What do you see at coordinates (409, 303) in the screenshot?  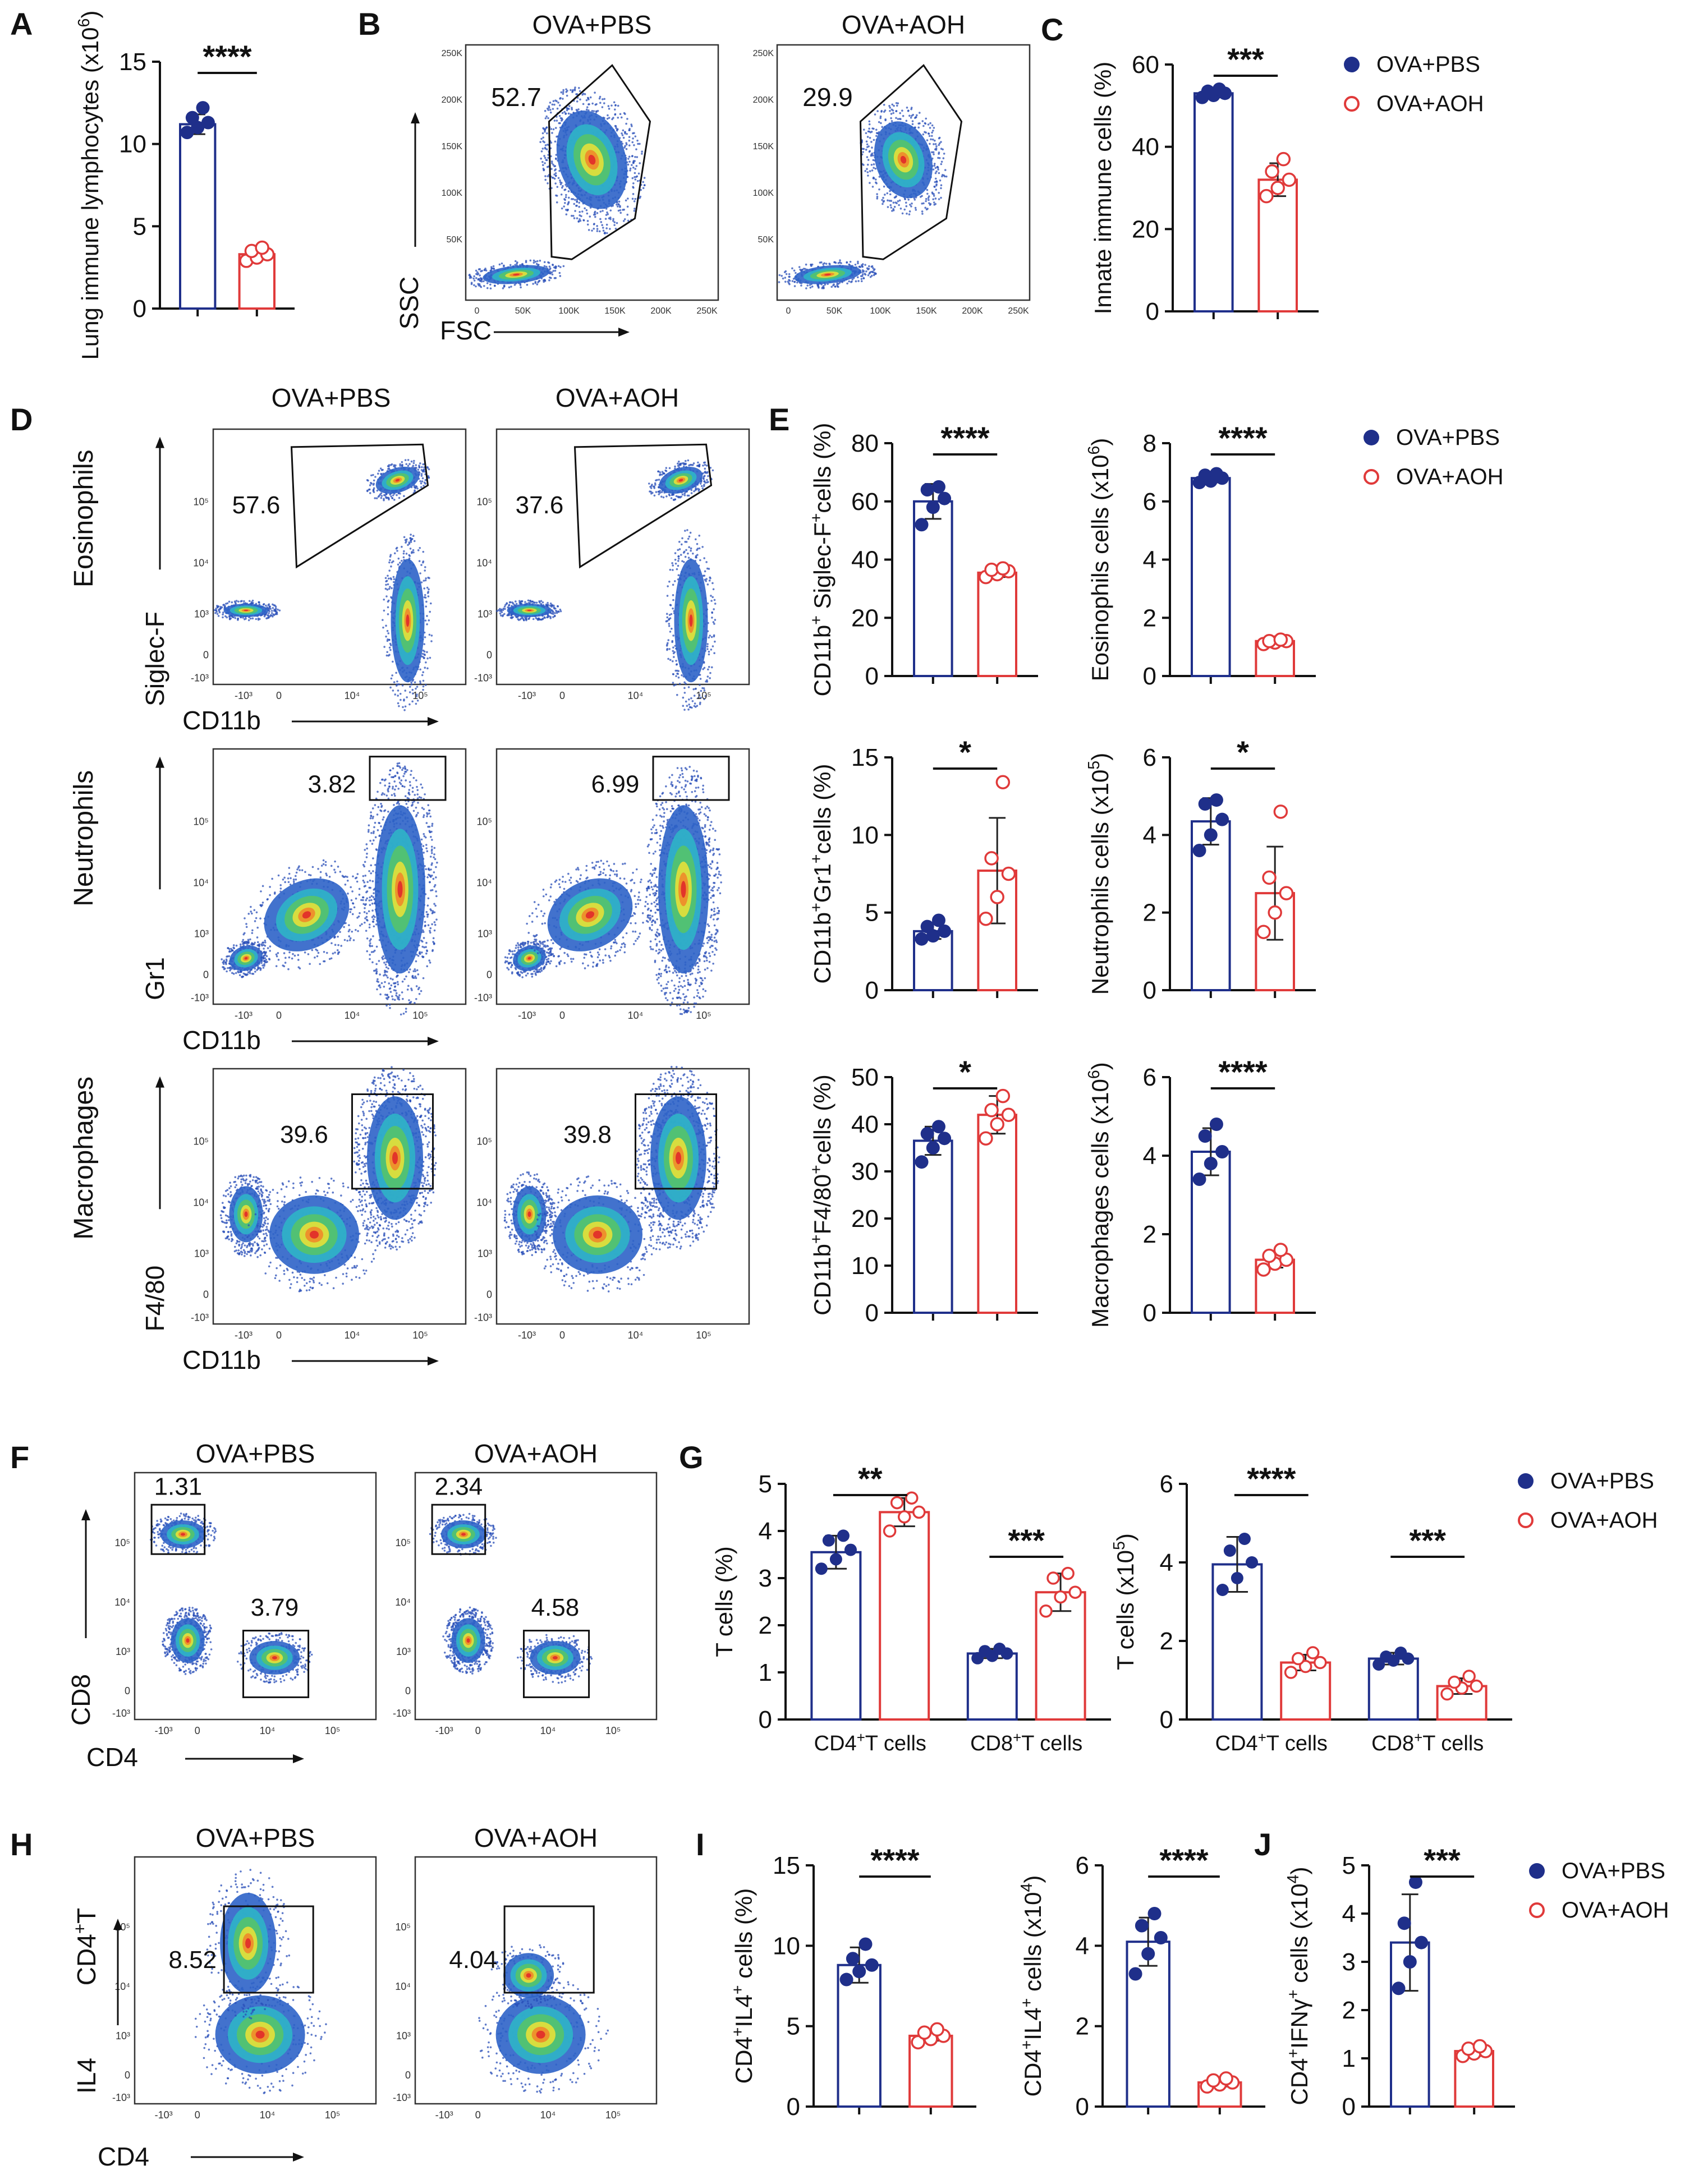 I see `y-axis-label: SSC` at bounding box center [409, 303].